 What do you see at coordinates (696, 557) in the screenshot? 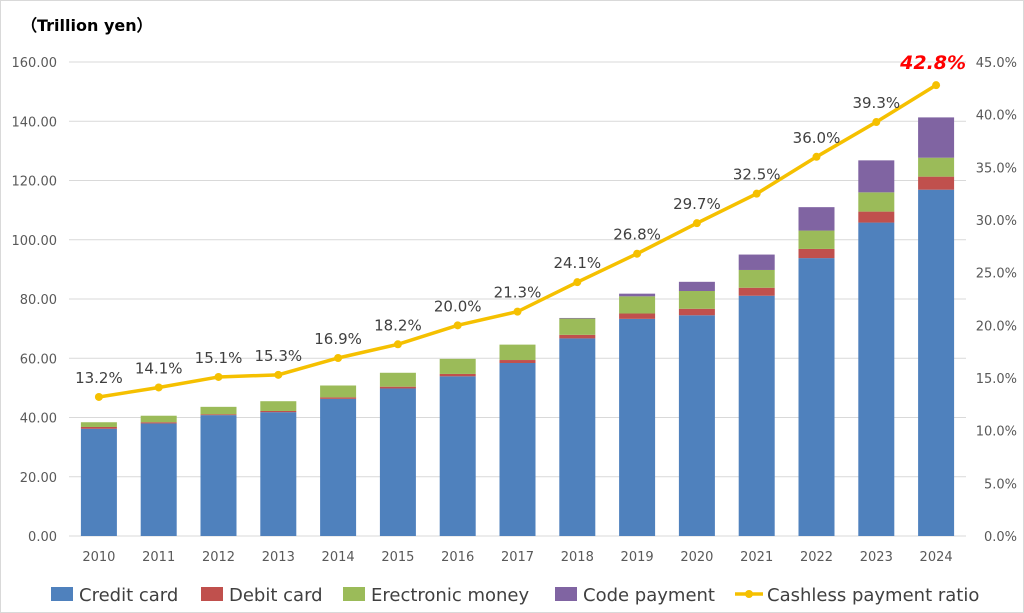
I see `x-tick-label: 2020` at bounding box center [696, 557].